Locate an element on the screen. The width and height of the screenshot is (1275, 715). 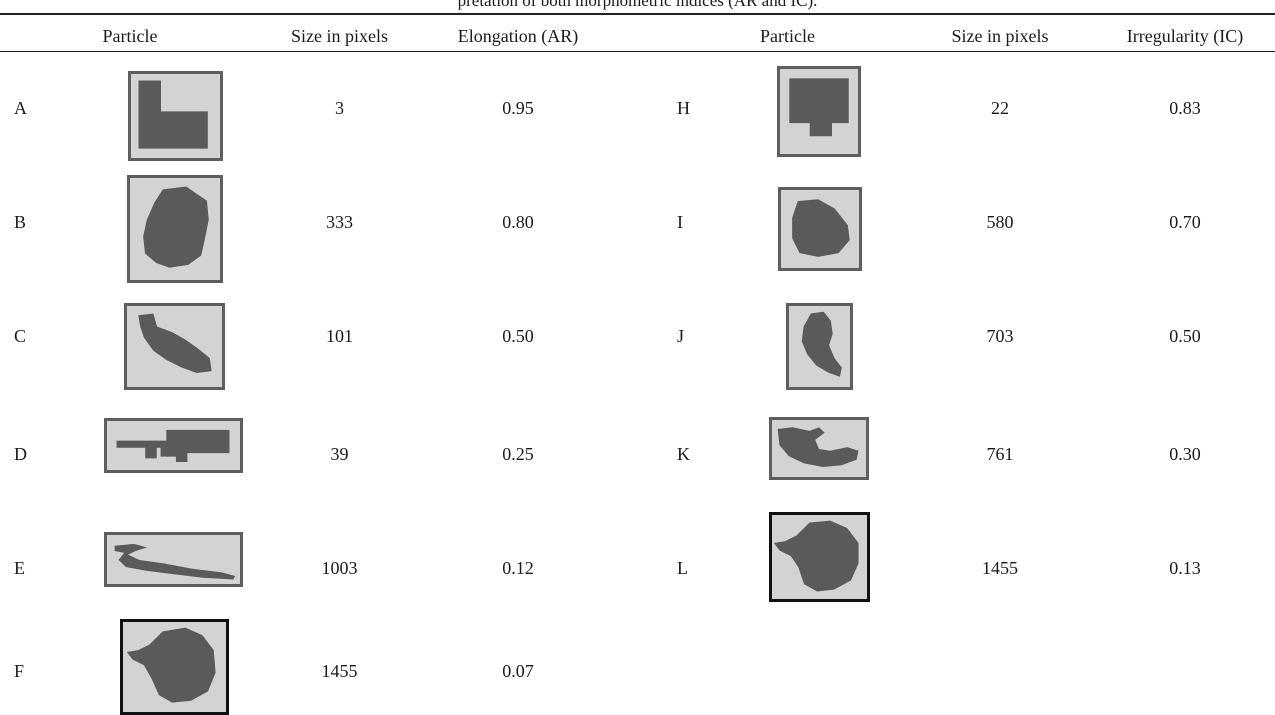
size-value: 580 is located at coordinates (1000, 222).